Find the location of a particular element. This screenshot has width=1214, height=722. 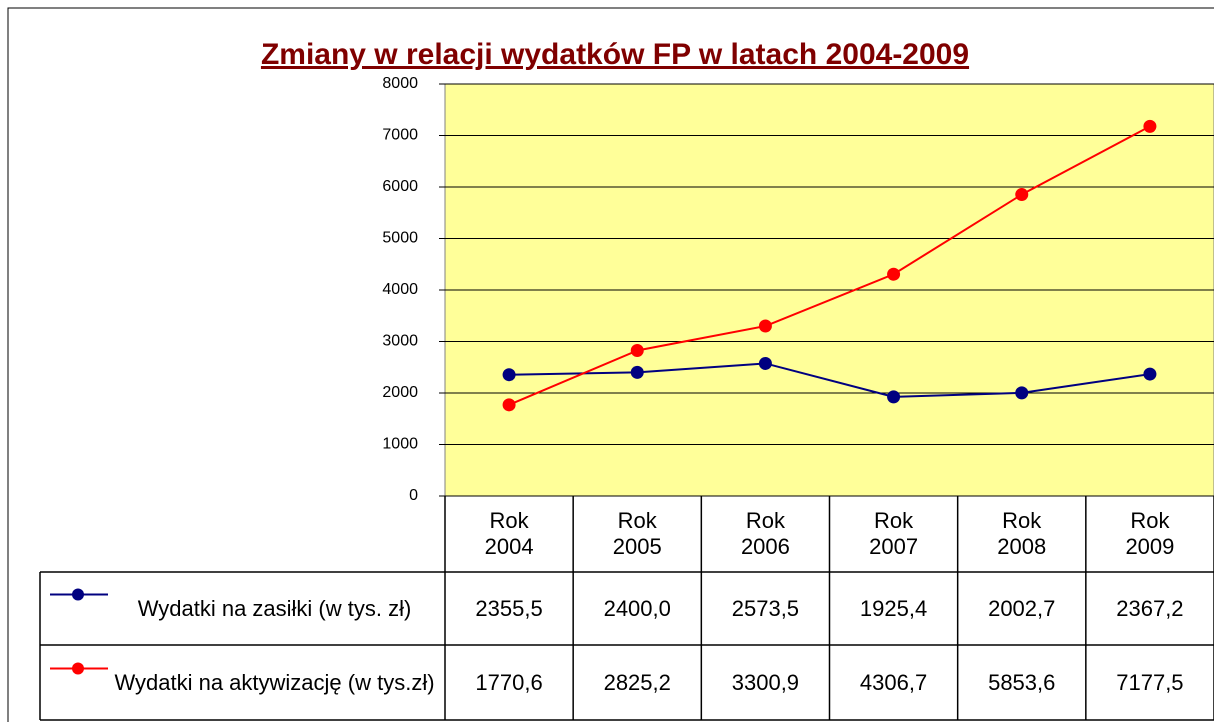

x-tick-label: Rok 2008 is located at coordinates (1022, 534).